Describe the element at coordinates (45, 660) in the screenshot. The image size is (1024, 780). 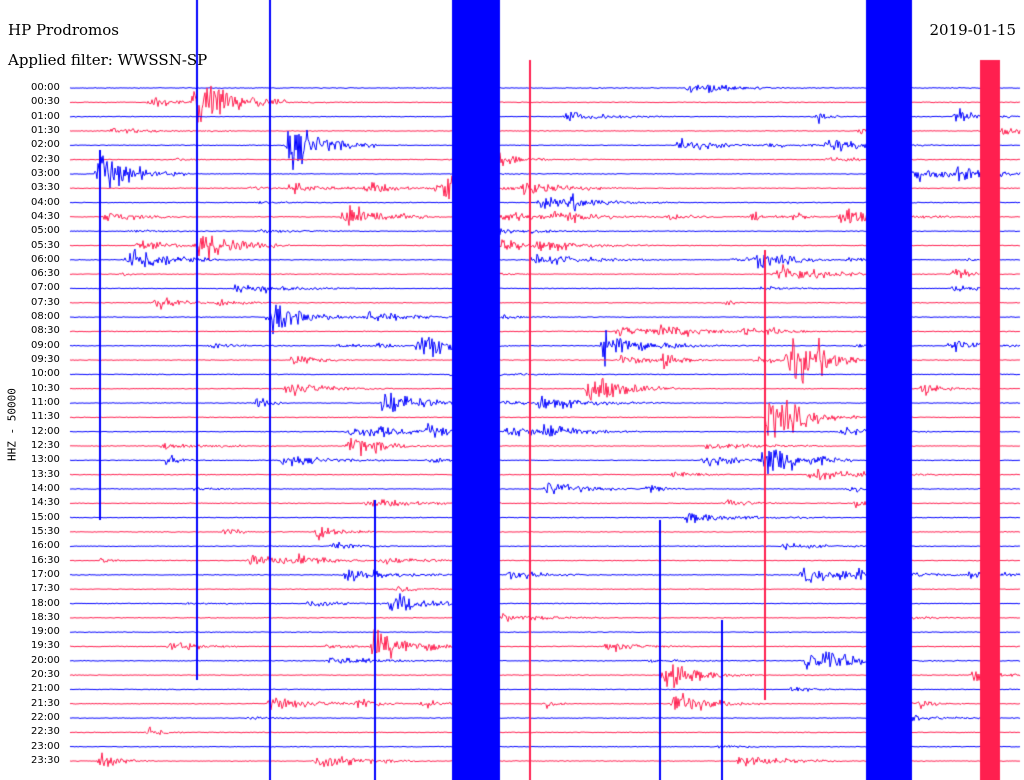
I see `time-label: 20:00` at that location.